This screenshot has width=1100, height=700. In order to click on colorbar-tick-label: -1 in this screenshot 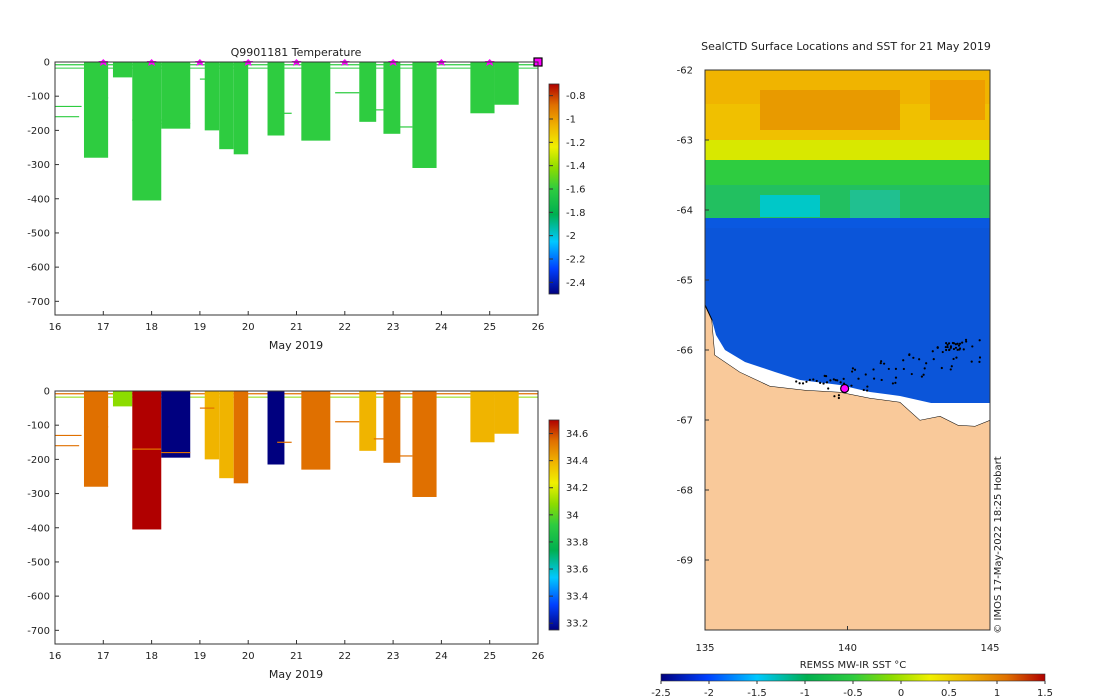, I will do `click(571, 120)`.